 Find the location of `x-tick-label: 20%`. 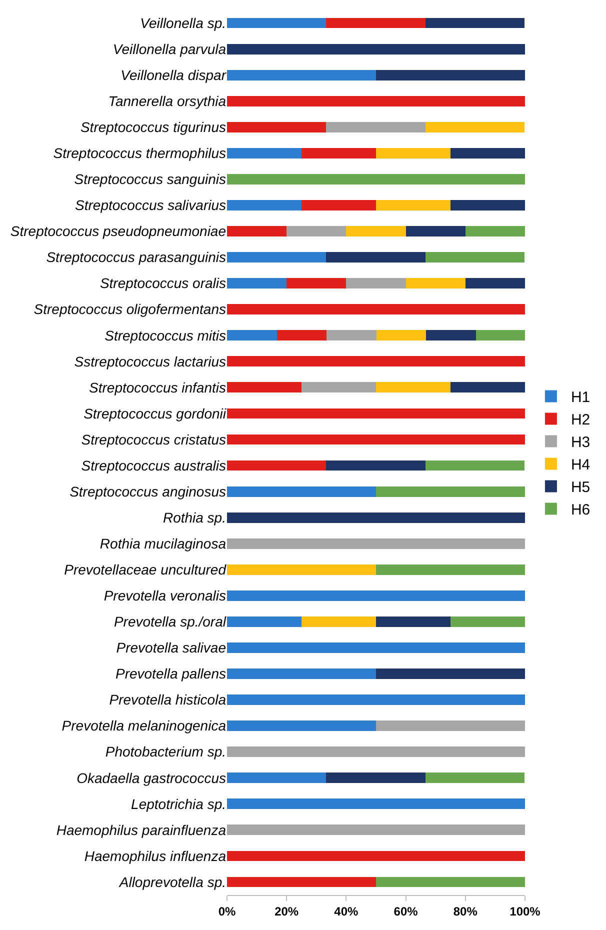

x-tick-label: 20% is located at coordinates (286, 911).